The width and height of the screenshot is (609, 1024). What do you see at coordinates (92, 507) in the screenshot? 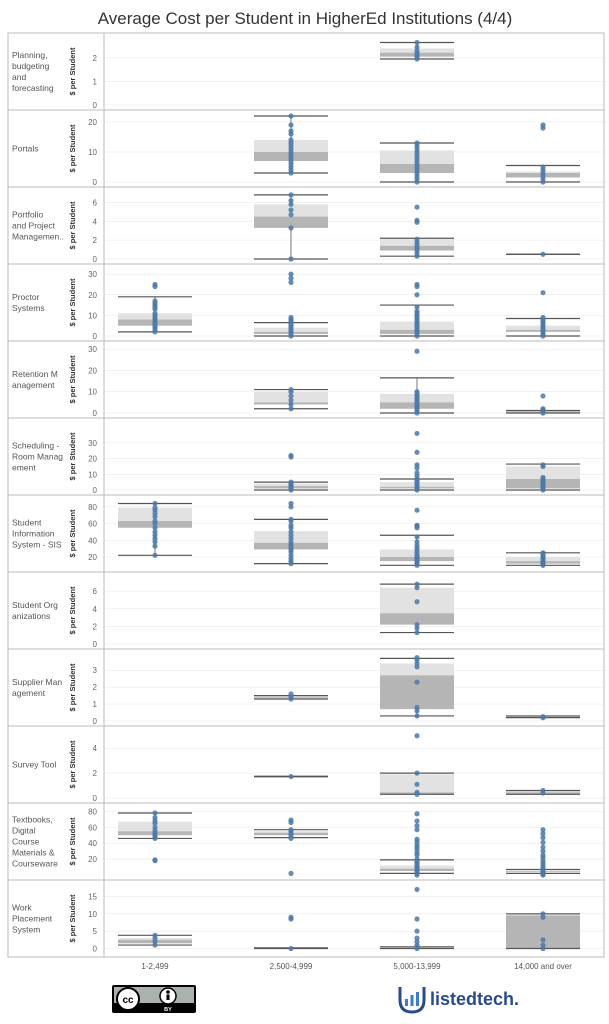
I see `y-tick-label: 80` at bounding box center [92, 507].